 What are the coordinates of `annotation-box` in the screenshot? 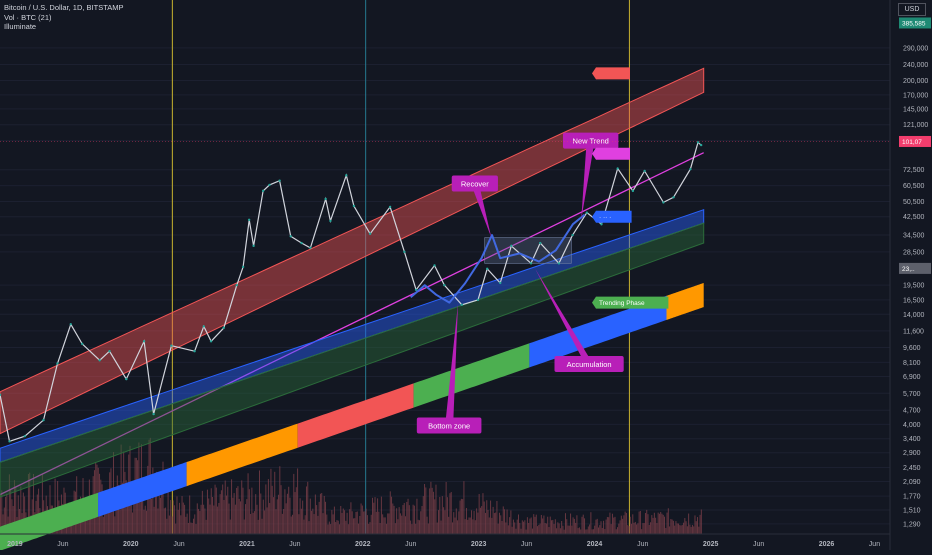 It's located at (449, 425).